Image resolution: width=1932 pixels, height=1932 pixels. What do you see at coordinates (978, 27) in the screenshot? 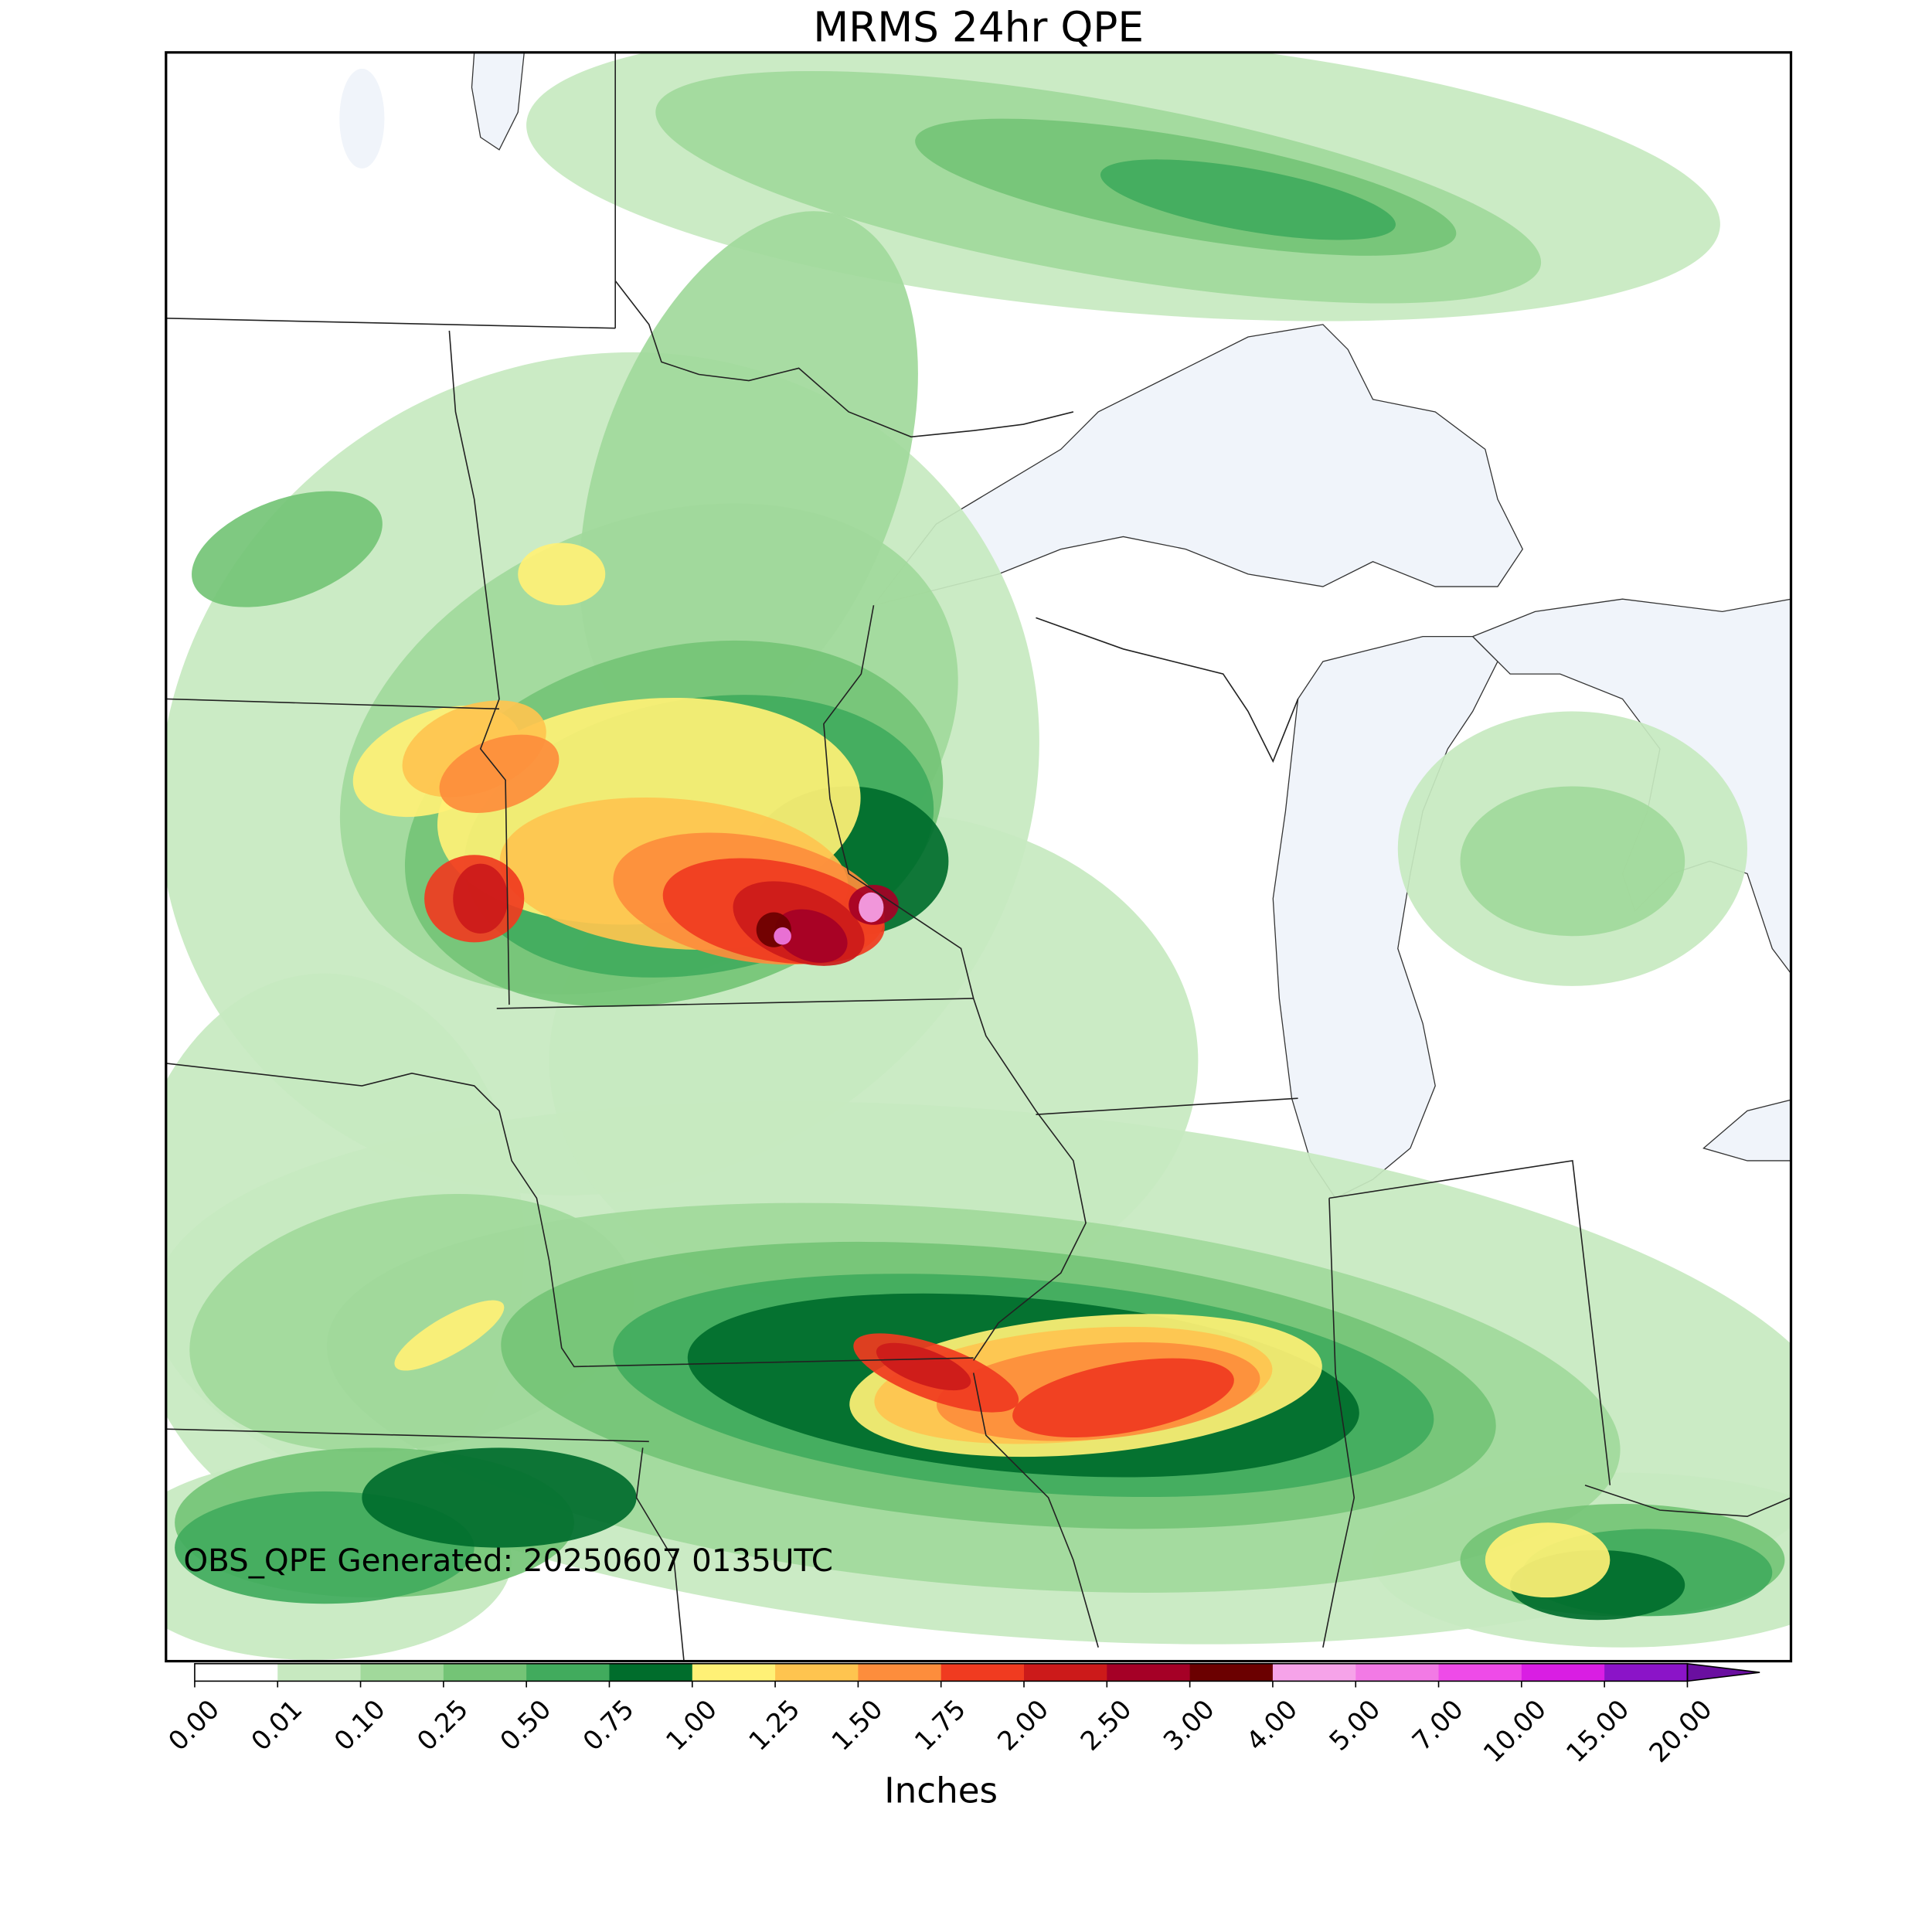
I see `title: MRMS 24hr QPE` at bounding box center [978, 27].